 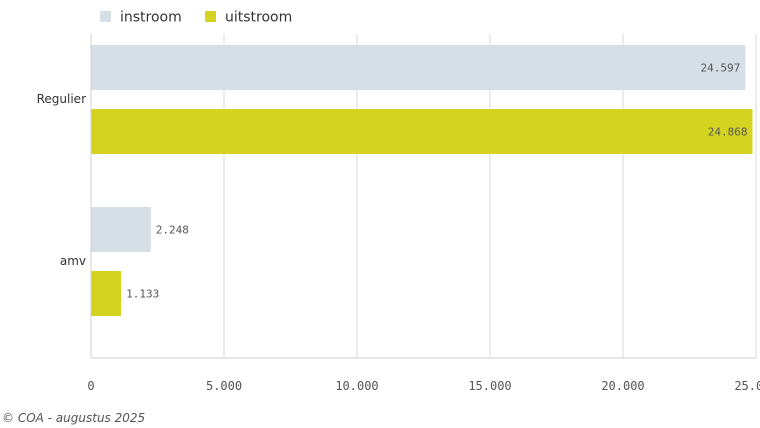 What do you see at coordinates (142, 294) in the screenshot?
I see `data-label: 1.133` at bounding box center [142, 294].